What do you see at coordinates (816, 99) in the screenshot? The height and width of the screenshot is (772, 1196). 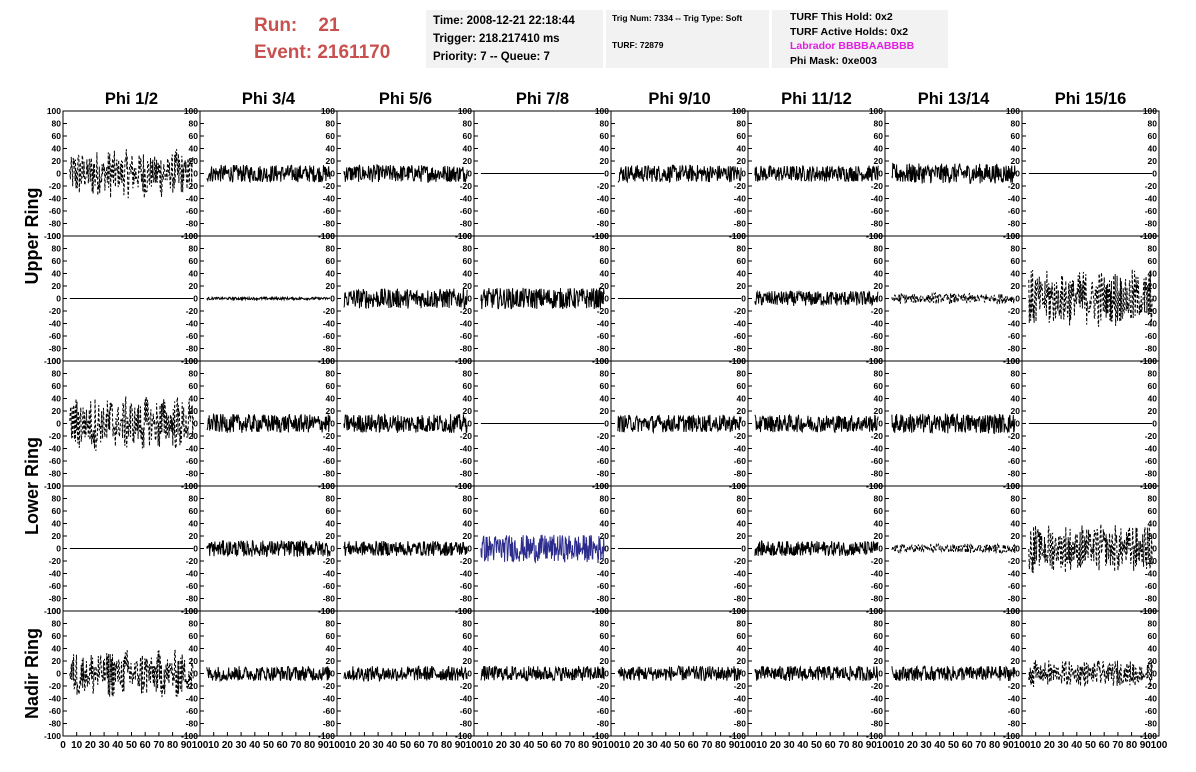 I see `column-title: Phi 11/12` at bounding box center [816, 99].